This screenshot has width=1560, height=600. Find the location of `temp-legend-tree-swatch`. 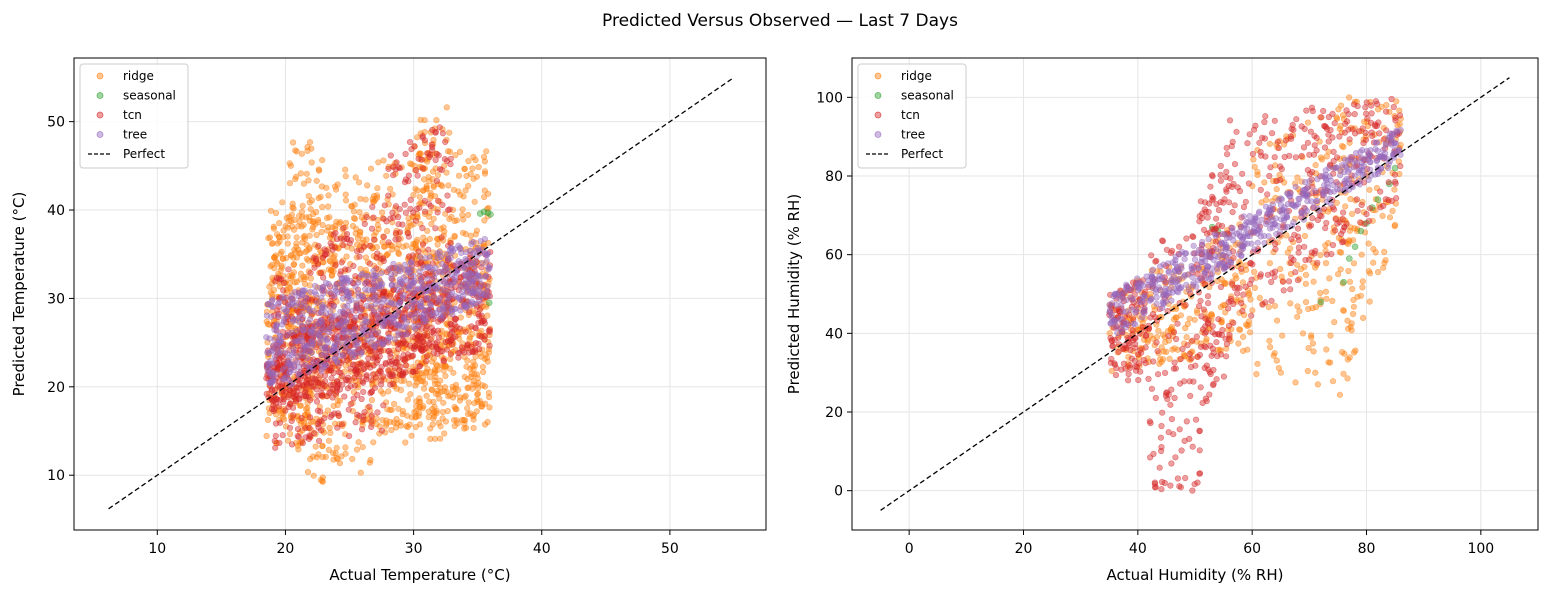

temp-legend-tree-swatch is located at coordinates (100, 134).